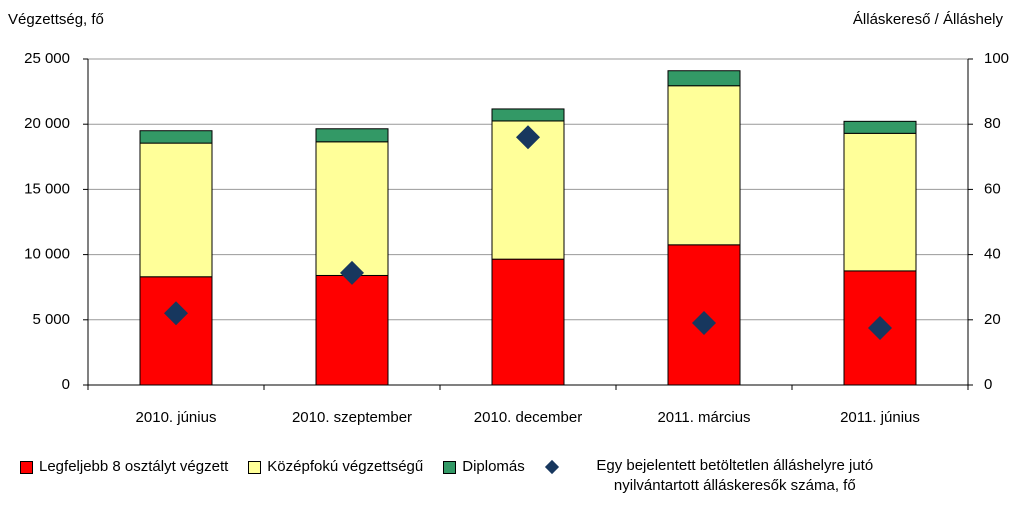 The height and width of the screenshot is (515, 1013). Describe the element at coordinates (56, 19) in the screenshot. I see `y-axis-title: Végzettség, fő` at that location.